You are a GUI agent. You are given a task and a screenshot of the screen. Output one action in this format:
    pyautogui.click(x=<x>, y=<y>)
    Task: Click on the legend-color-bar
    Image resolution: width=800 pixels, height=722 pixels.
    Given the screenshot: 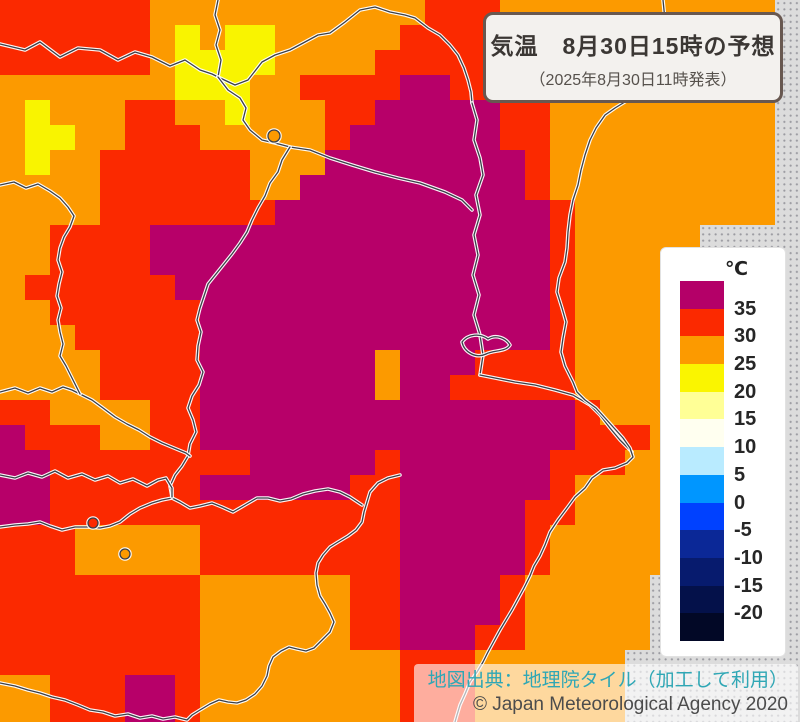 What is the action you would take?
    pyautogui.click(x=702, y=461)
    